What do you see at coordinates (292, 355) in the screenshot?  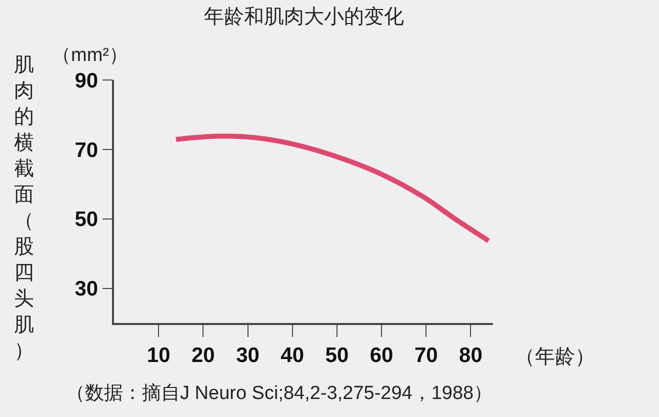 I see `x-tick-label: 40` at bounding box center [292, 355].